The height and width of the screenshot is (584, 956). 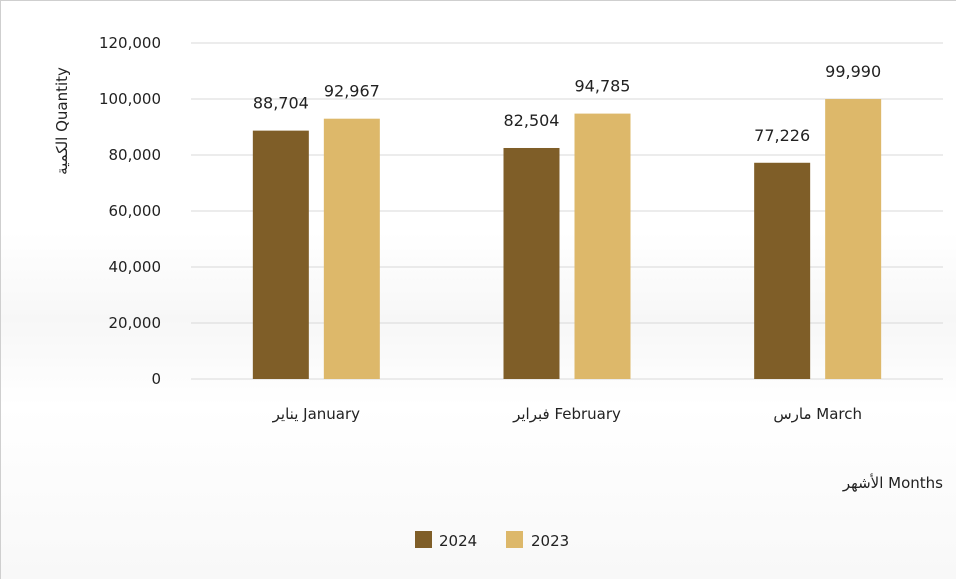 What do you see at coordinates (492, 540) in the screenshot?
I see `legend: 2024 2023` at bounding box center [492, 540].